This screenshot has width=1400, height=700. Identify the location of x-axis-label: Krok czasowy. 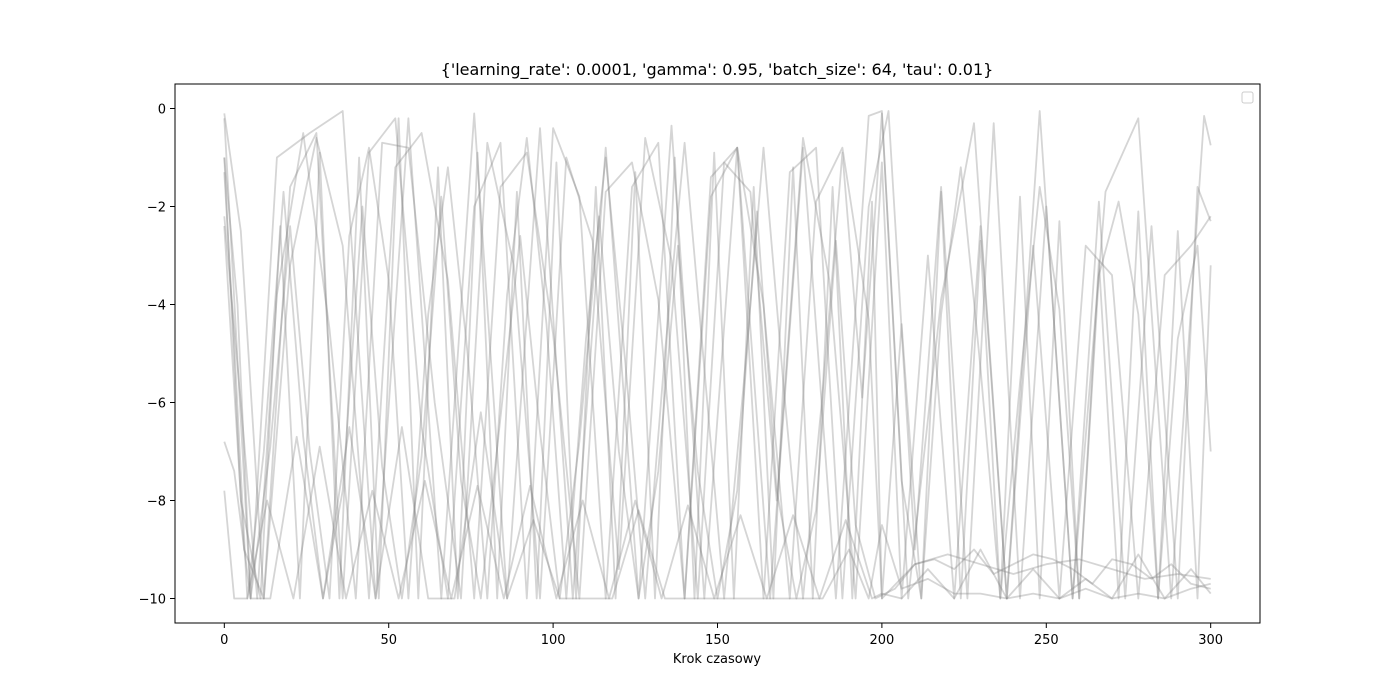
(717, 659).